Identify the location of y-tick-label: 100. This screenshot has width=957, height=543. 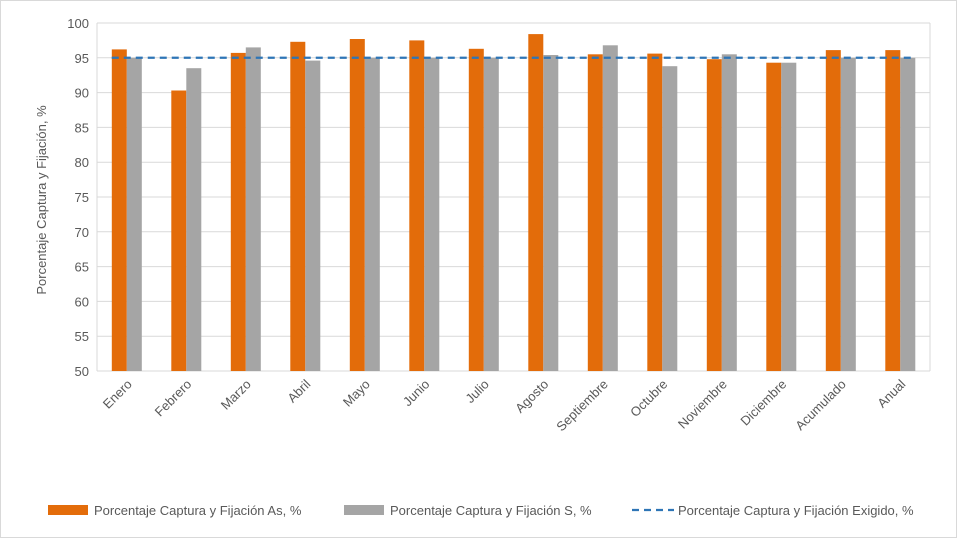
(78, 23).